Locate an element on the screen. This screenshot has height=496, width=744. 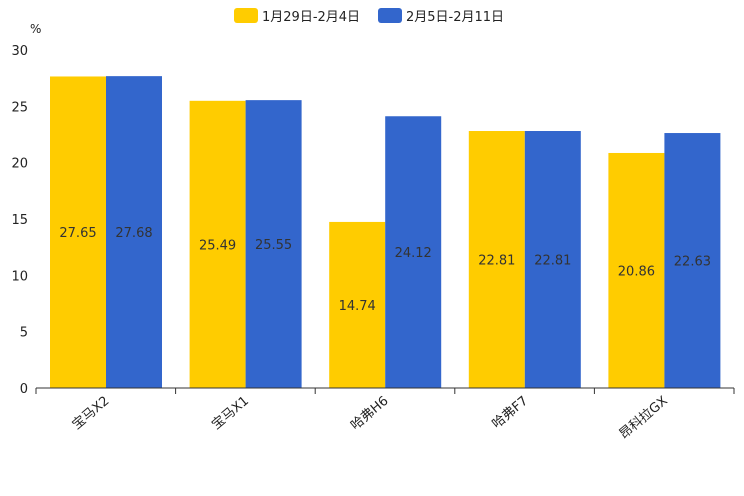
y-tick-label: 20 is located at coordinates (19, 164).